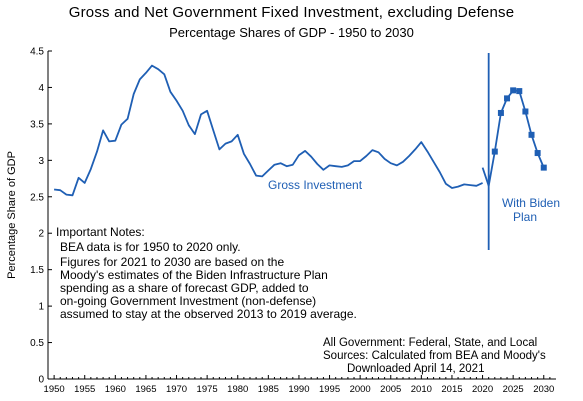 The height and width of the screenshot is (401, 583). Describe the element at coordinates (37, 343) in the screenshot. I see `y-tick-label: 0.5` at that location.